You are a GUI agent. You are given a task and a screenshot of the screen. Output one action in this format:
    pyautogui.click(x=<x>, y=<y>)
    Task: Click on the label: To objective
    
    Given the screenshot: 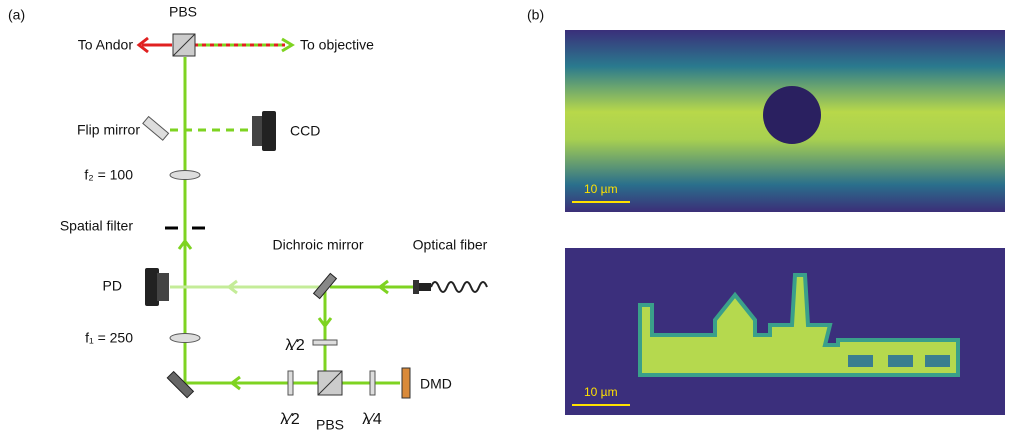 What is the action you would take?
    pyautogui.click(x=337, y=45)
    